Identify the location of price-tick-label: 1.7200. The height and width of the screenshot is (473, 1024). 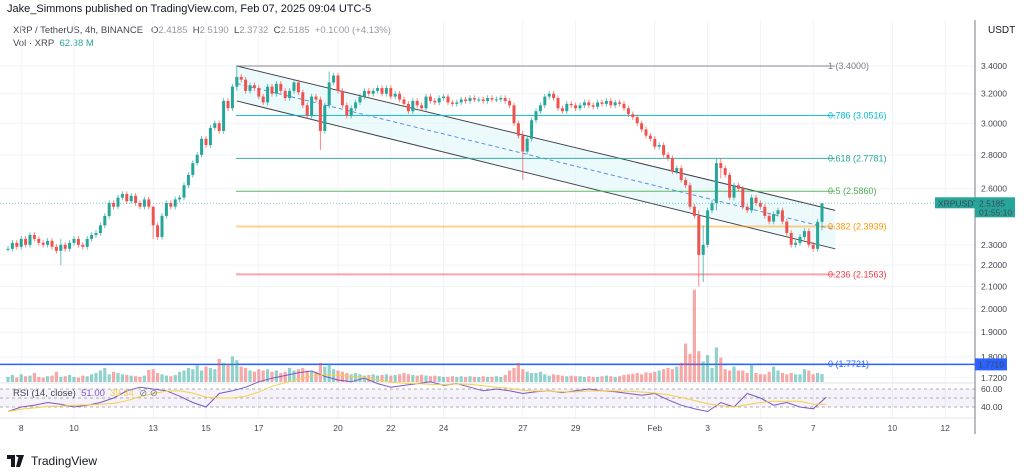
(994, 378).